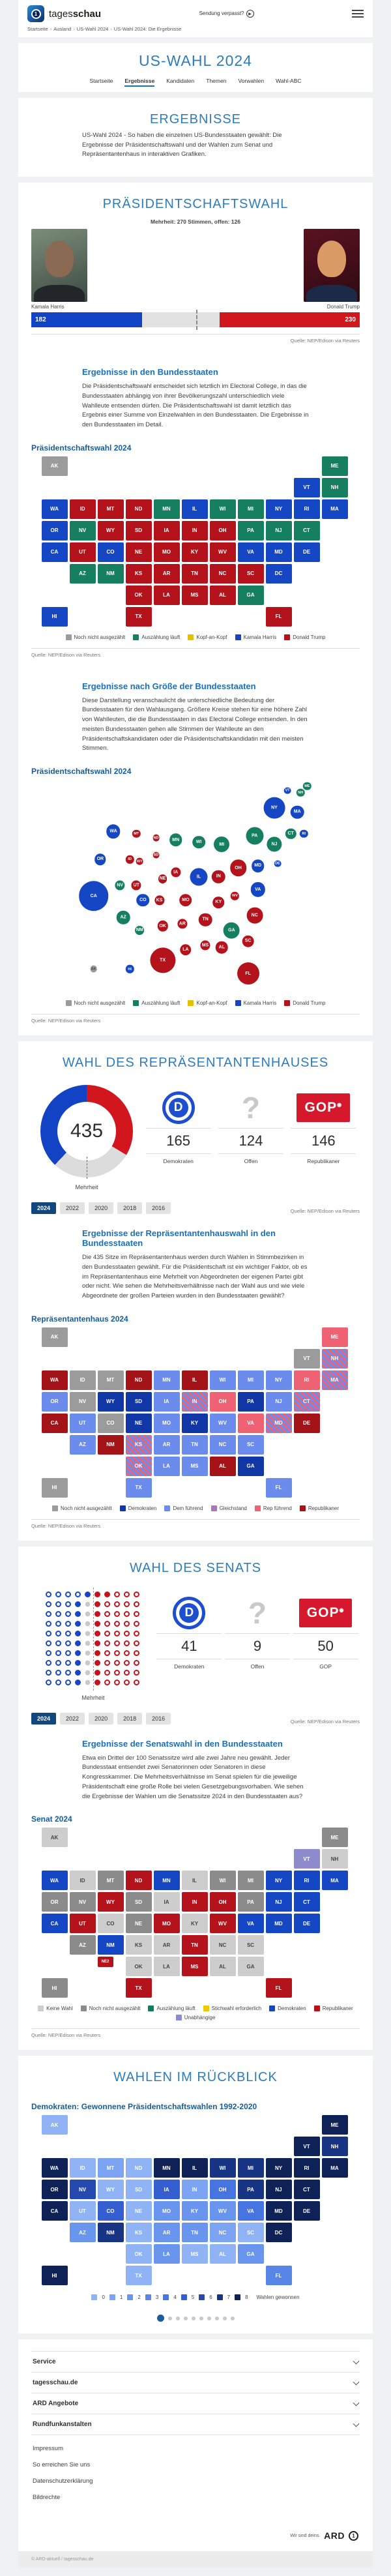 The image size is (391, 2576). What do you see at coordinates (136, 885) in the screenshot?
I see `state-bubble-UT: UT` at bounding box center [136, 885].